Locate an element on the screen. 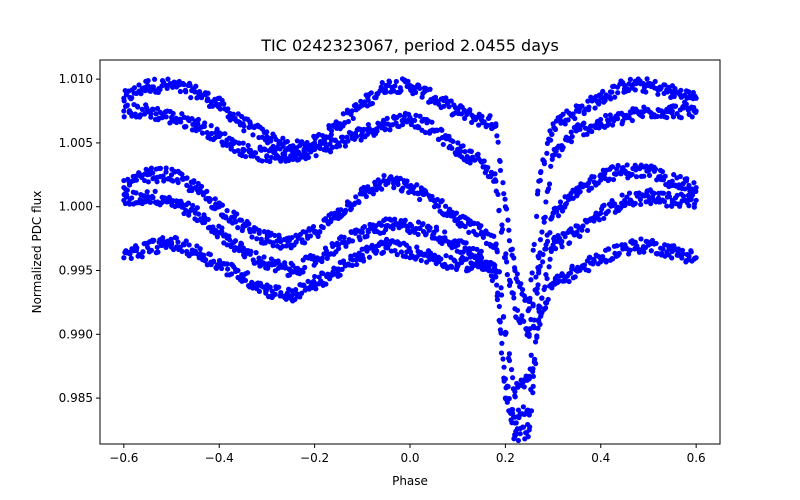 Image resolution: width=800 pixels, height=500 pixels. x-tick-label: −0.2 is located at coordinates (314, 458).